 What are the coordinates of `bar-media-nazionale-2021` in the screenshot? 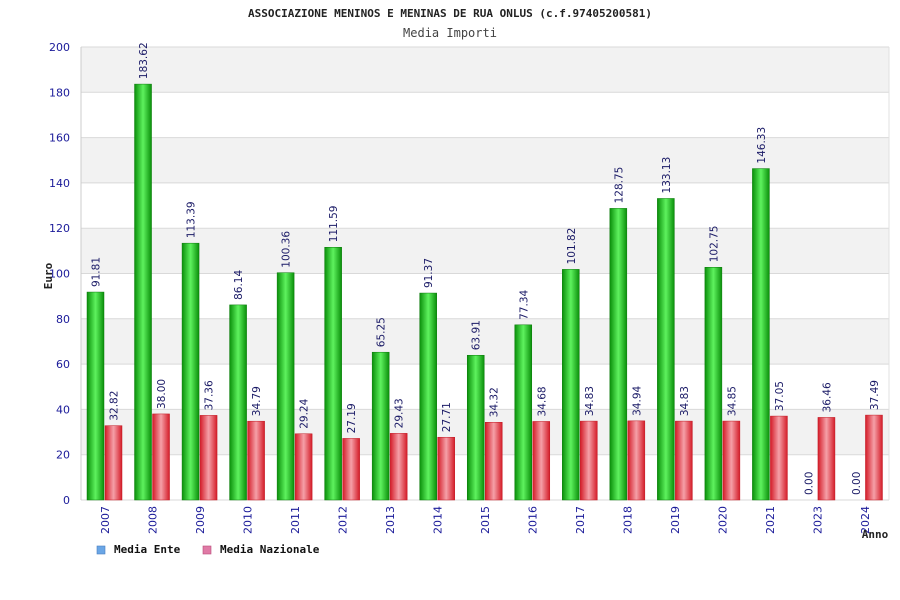 It's located at (779, 458).